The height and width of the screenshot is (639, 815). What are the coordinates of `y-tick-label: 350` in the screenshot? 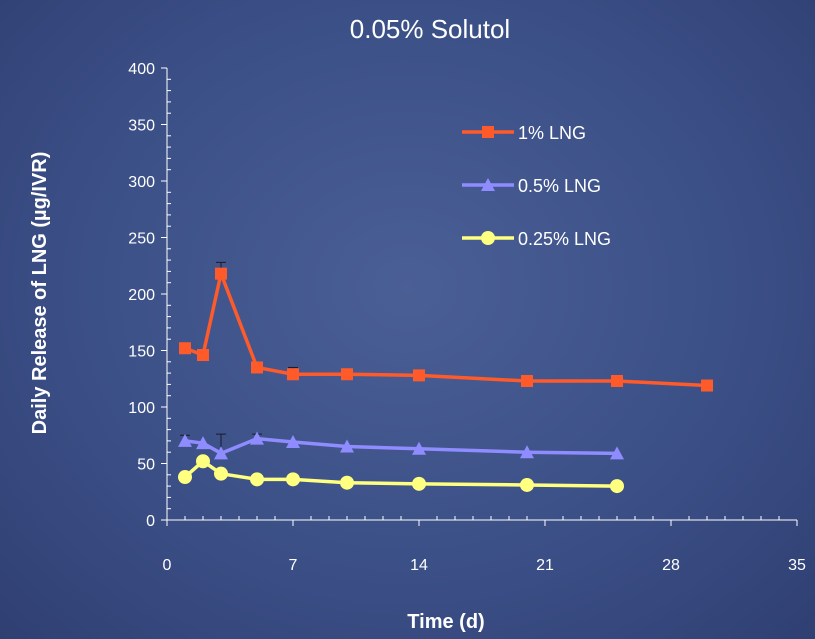 It's located at (141, 126).